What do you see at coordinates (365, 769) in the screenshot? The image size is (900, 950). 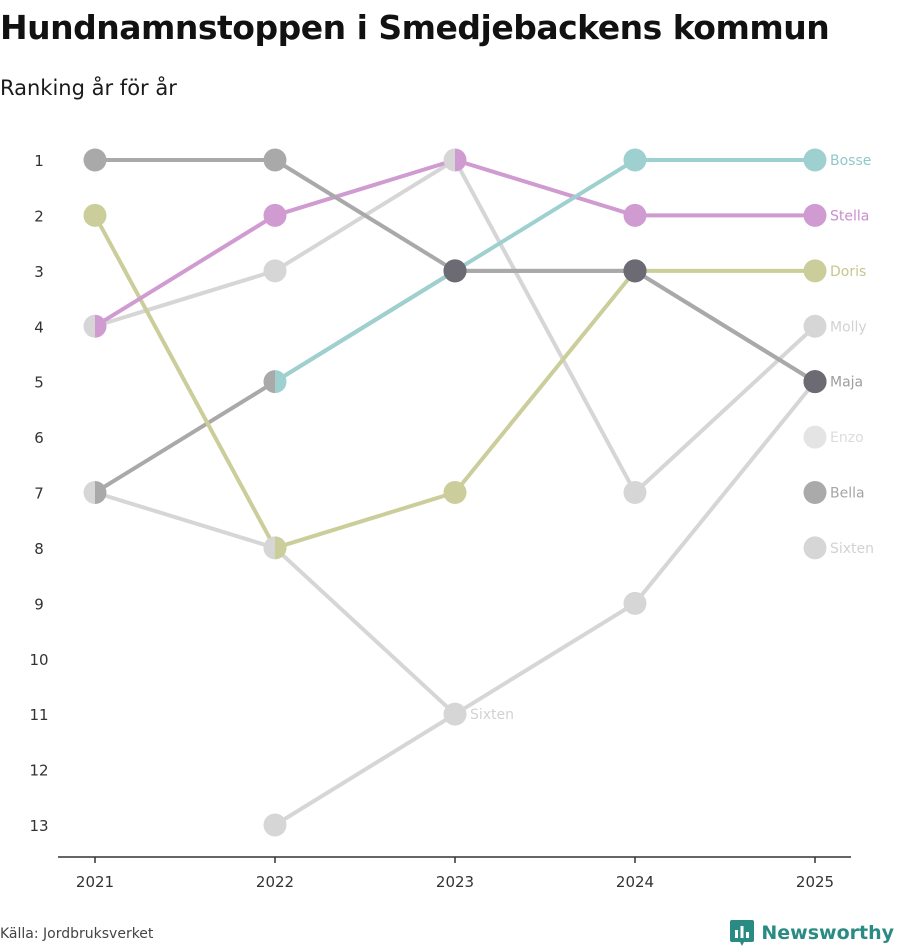 I see `series-line-sixten` at bounding box center [365, 769].